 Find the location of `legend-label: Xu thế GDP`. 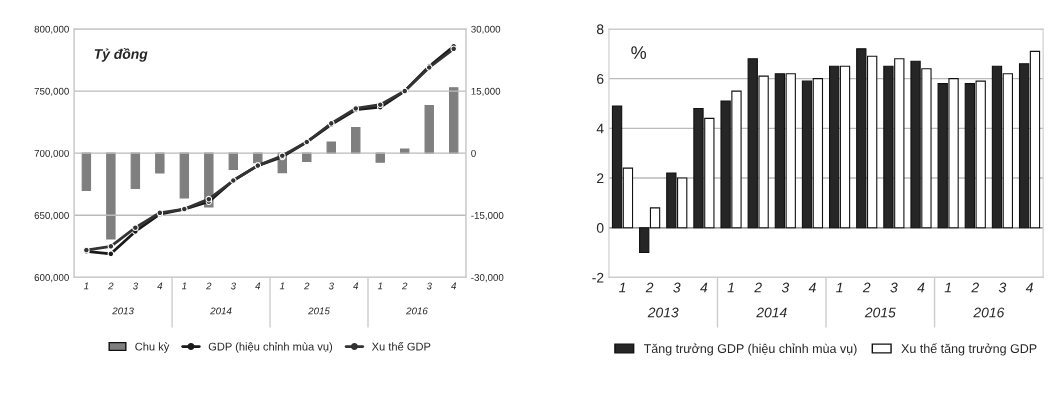

legend-label: Xu thế GDP is located at coordinates (401, 346).